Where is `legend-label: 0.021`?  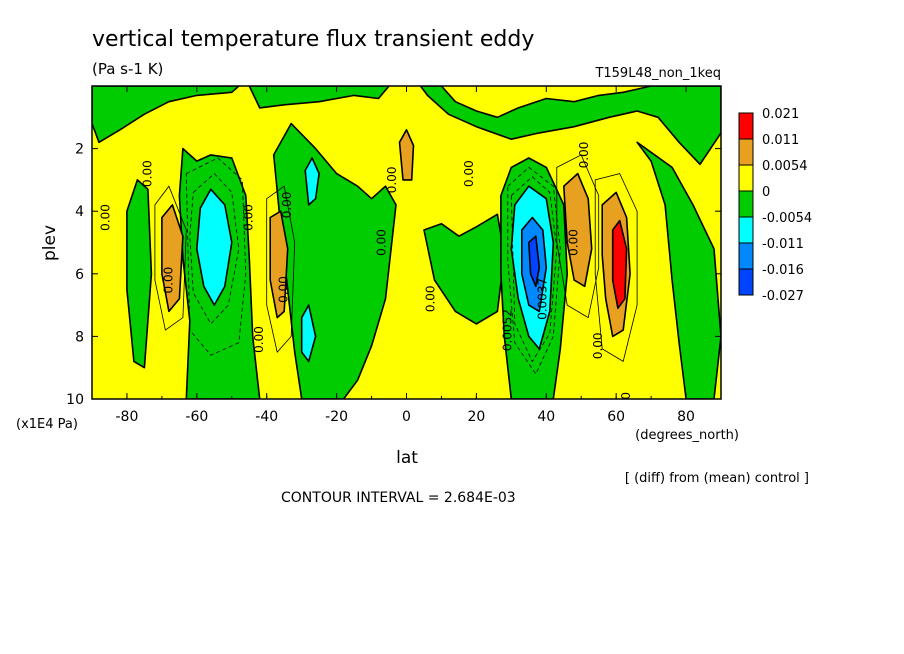 legend-label: 0.021 is located at coordinates (780, 114).